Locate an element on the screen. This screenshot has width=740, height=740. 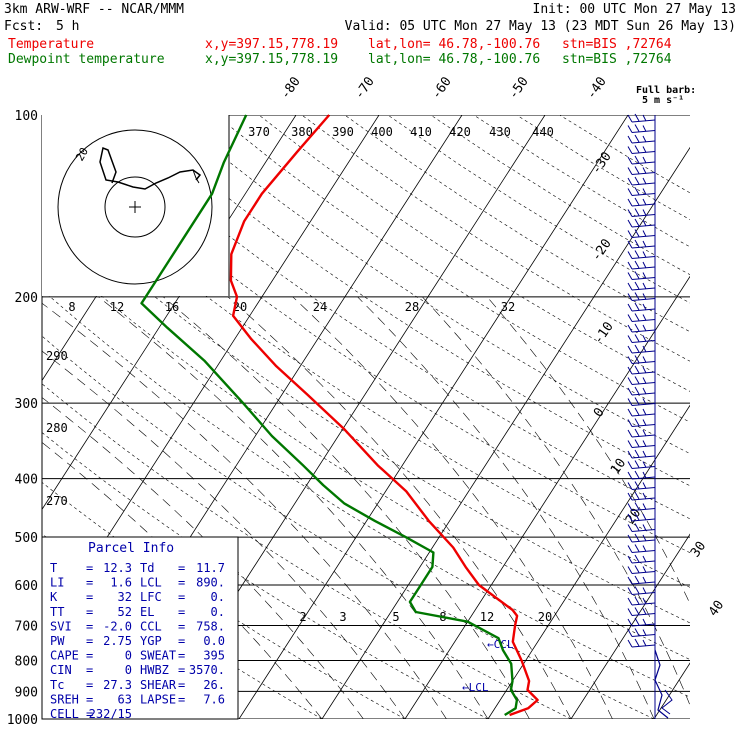
dry-adiabat-label: 290 is located at coordinates (57, 356).